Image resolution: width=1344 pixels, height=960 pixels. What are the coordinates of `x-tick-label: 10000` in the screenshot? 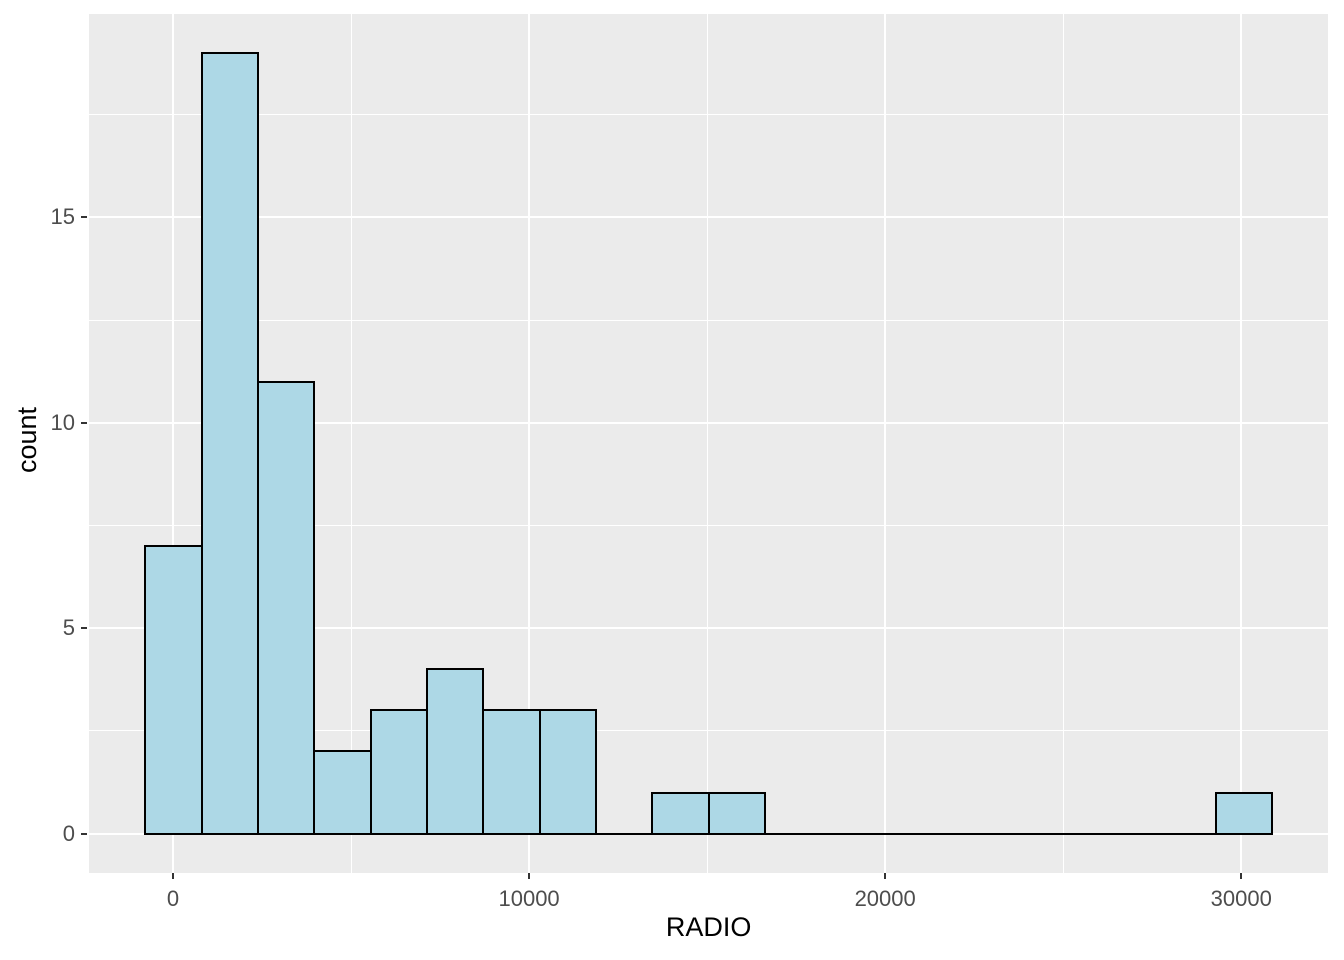 It's located at (529, 898).